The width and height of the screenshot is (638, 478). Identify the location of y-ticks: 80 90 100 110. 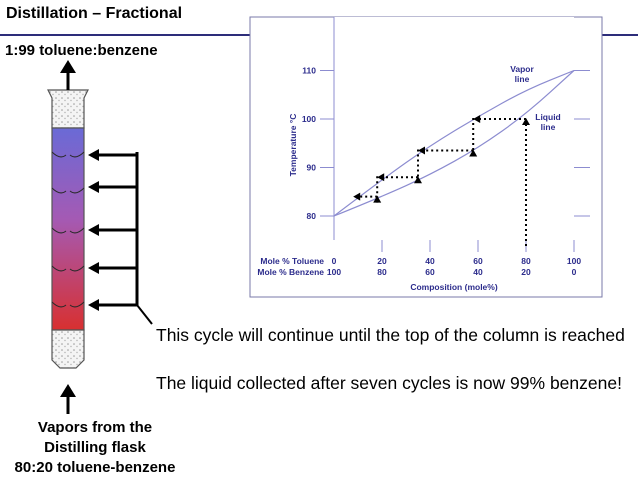
(318, 143).